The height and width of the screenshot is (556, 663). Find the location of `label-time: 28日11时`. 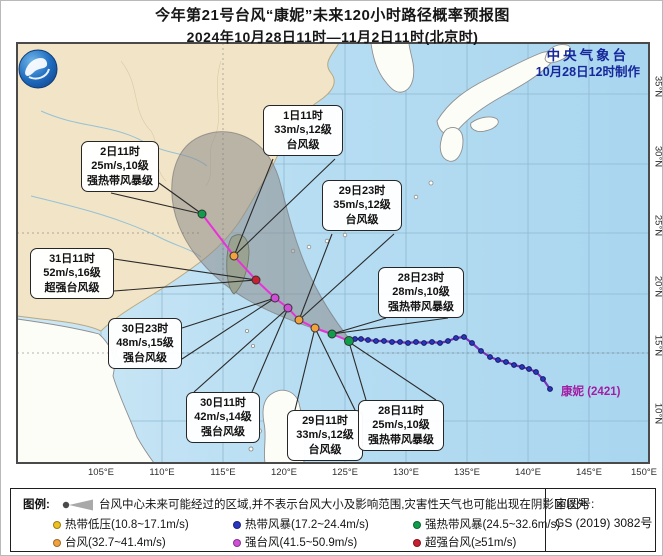

label-time: 28日11时 is located at coordinates (401, 411).